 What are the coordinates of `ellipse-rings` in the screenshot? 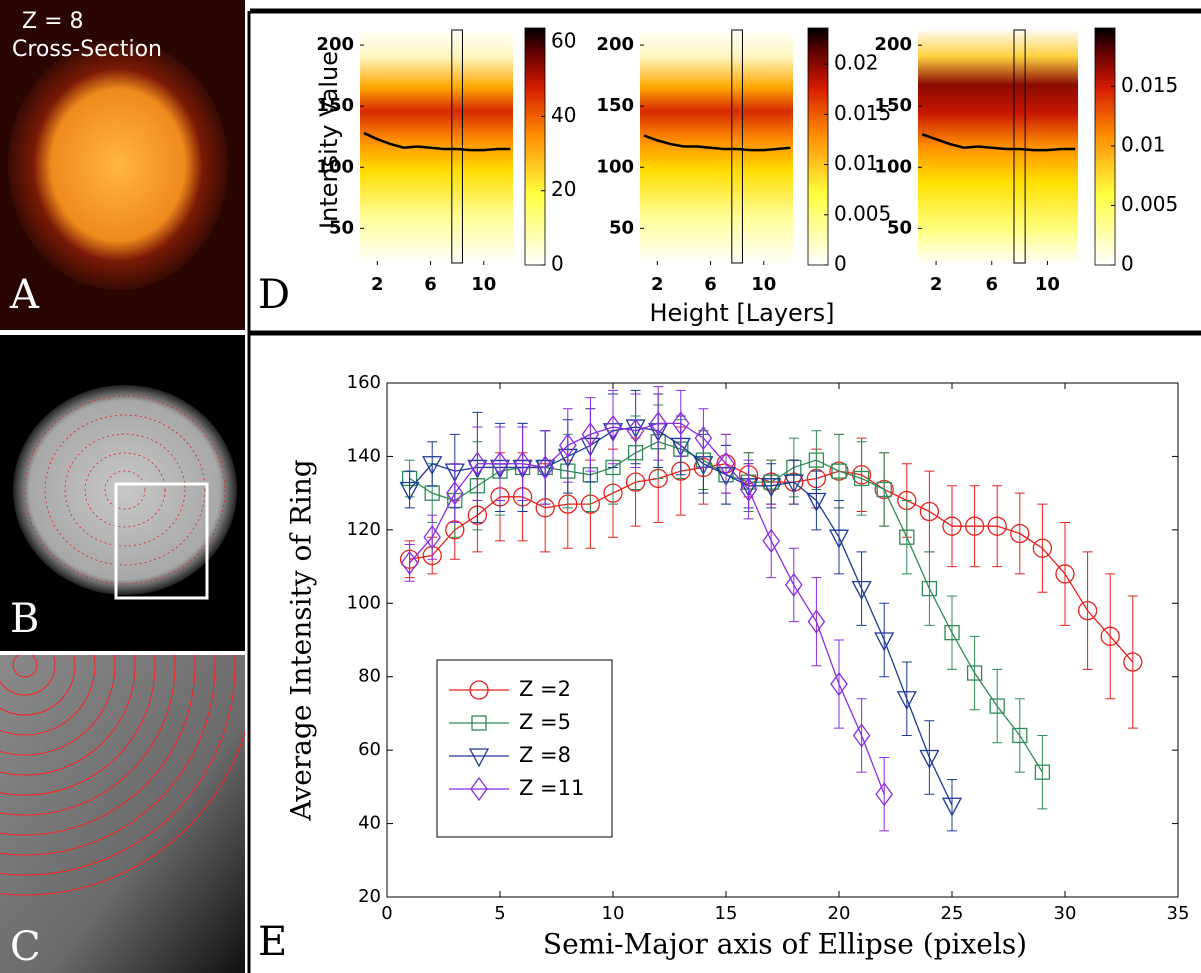 It's located at (125, 490).